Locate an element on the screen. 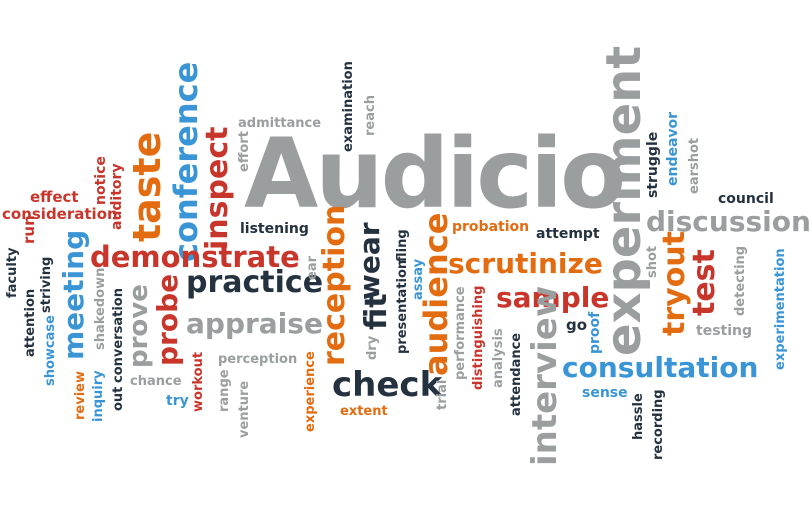  word-attendance: attendance is located at coordinates (516, 374).